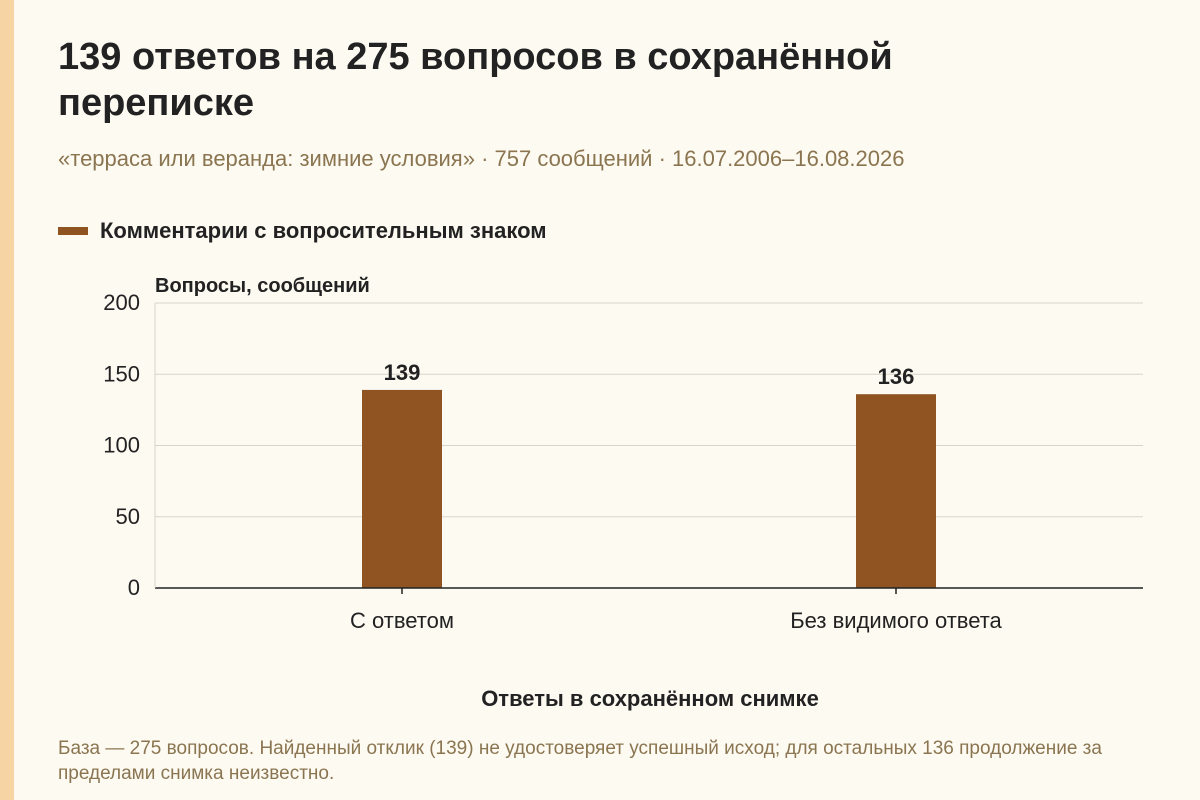  What do you see at coordinates (402, 620) in the screenshot?
I see `x-tick-label: С ответом` at bounding box center [402, 620].